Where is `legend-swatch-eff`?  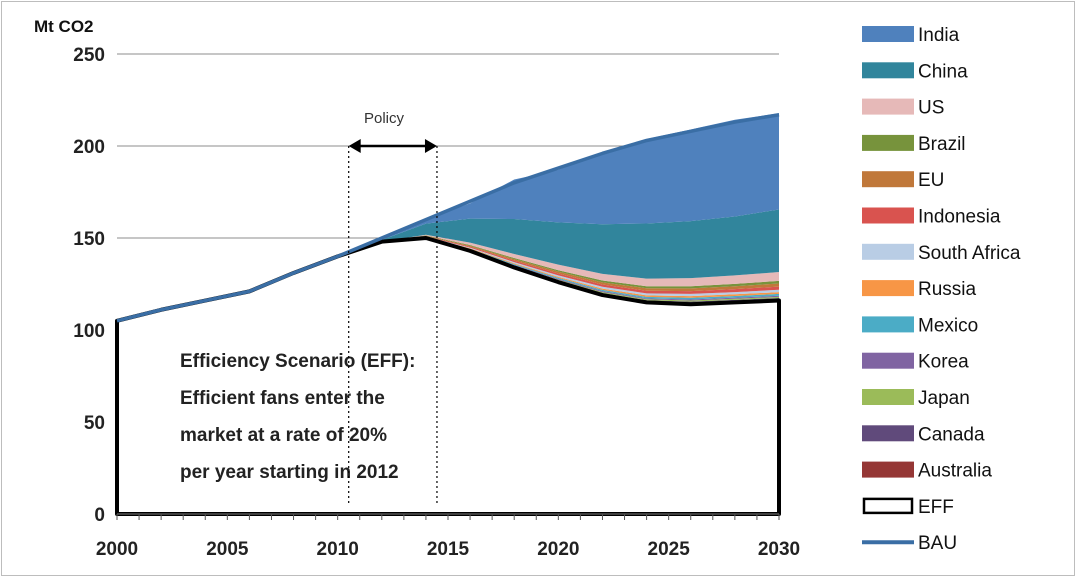 legend-swatch-eff is located at coordinates (888, 506).